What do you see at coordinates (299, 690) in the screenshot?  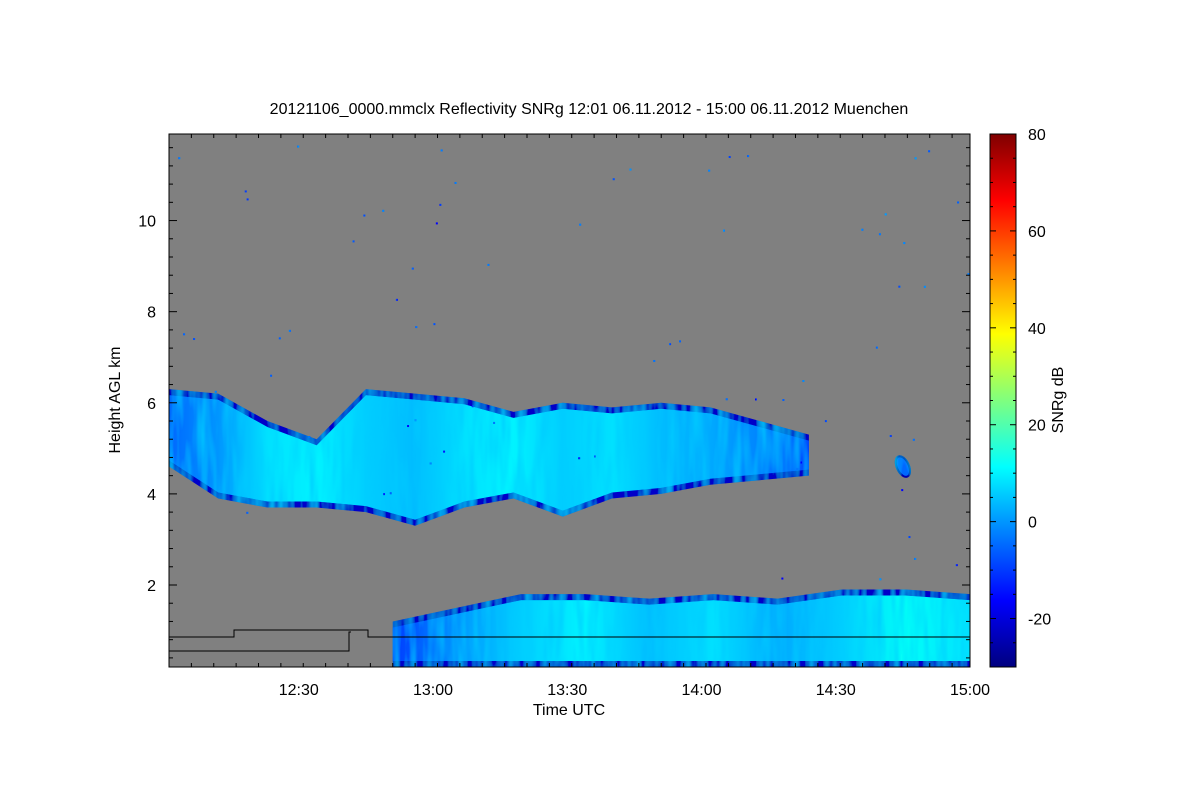 I see `x-tick-label: 12:30` at bounding box center [299, 690].